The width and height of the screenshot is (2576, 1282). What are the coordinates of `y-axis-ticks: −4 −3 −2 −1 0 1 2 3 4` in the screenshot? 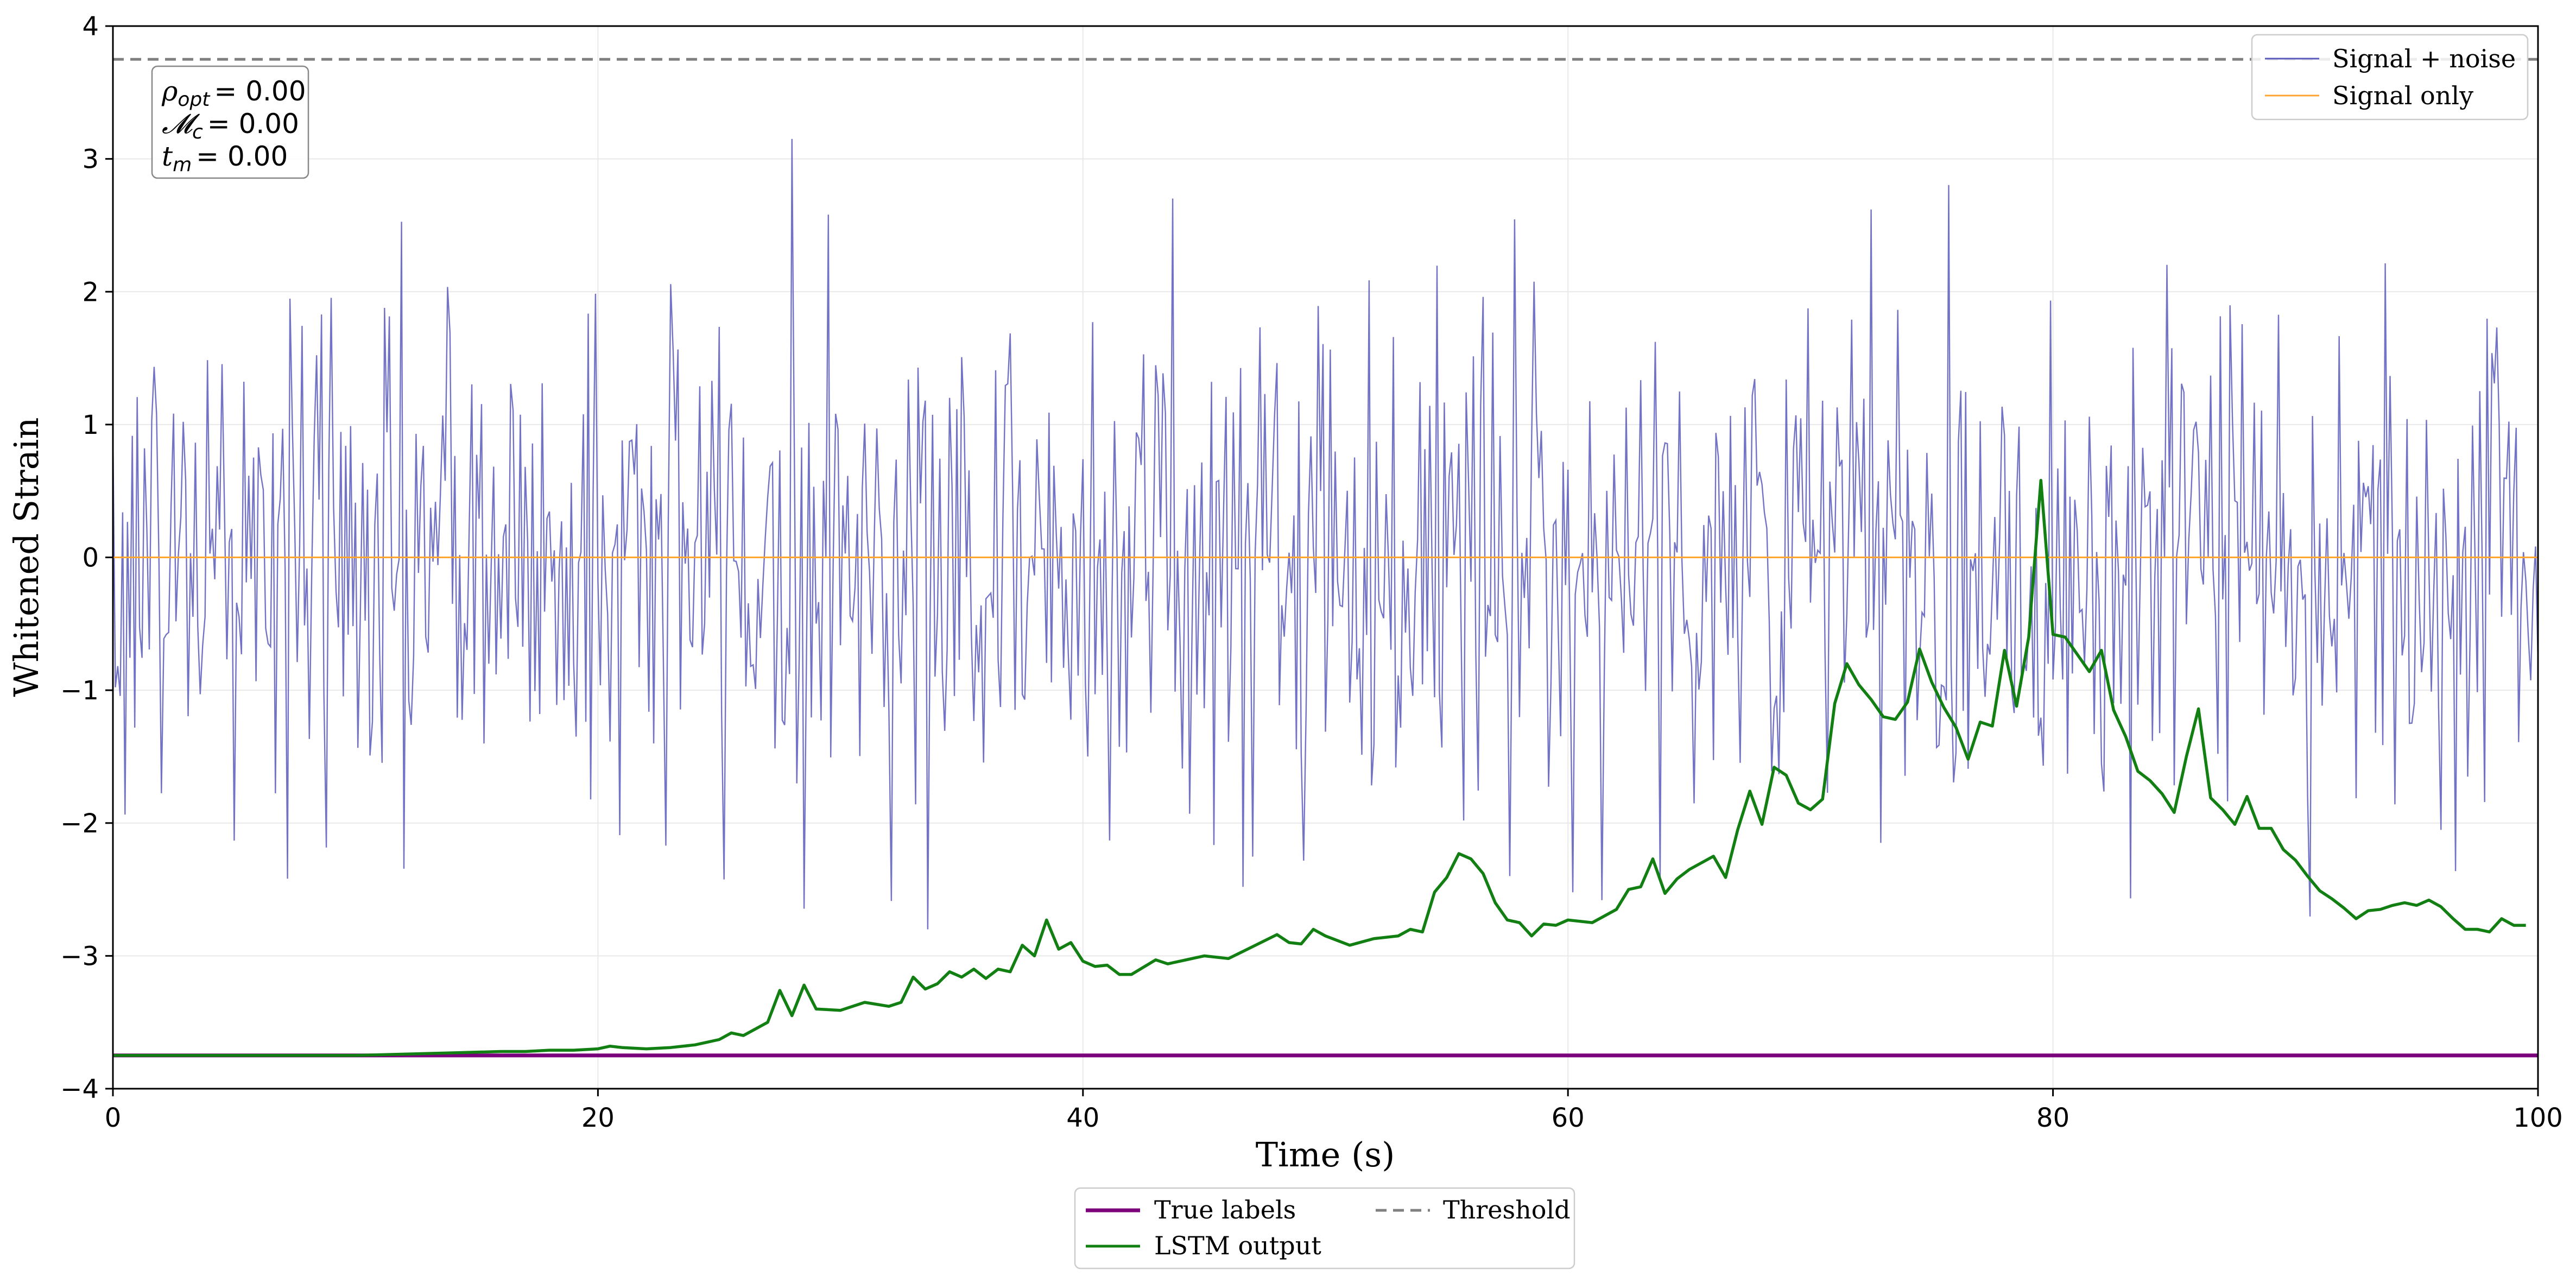 It's located at (86, 557).